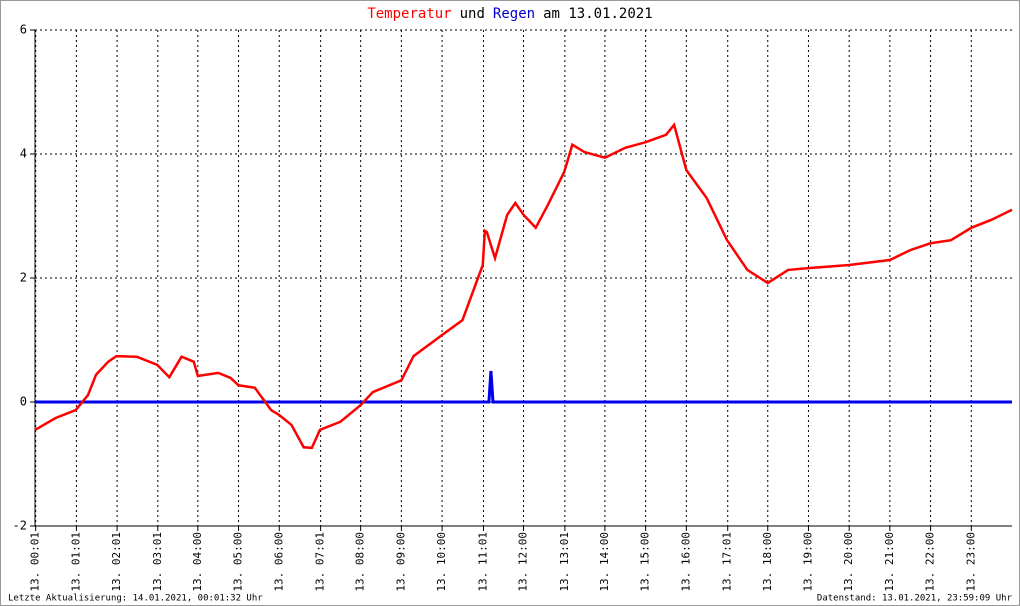 The image size is (1020, 606). Describe the element at coordinates (23, 402) in the screenshot. I see `y-tick-label: 0` at that location.